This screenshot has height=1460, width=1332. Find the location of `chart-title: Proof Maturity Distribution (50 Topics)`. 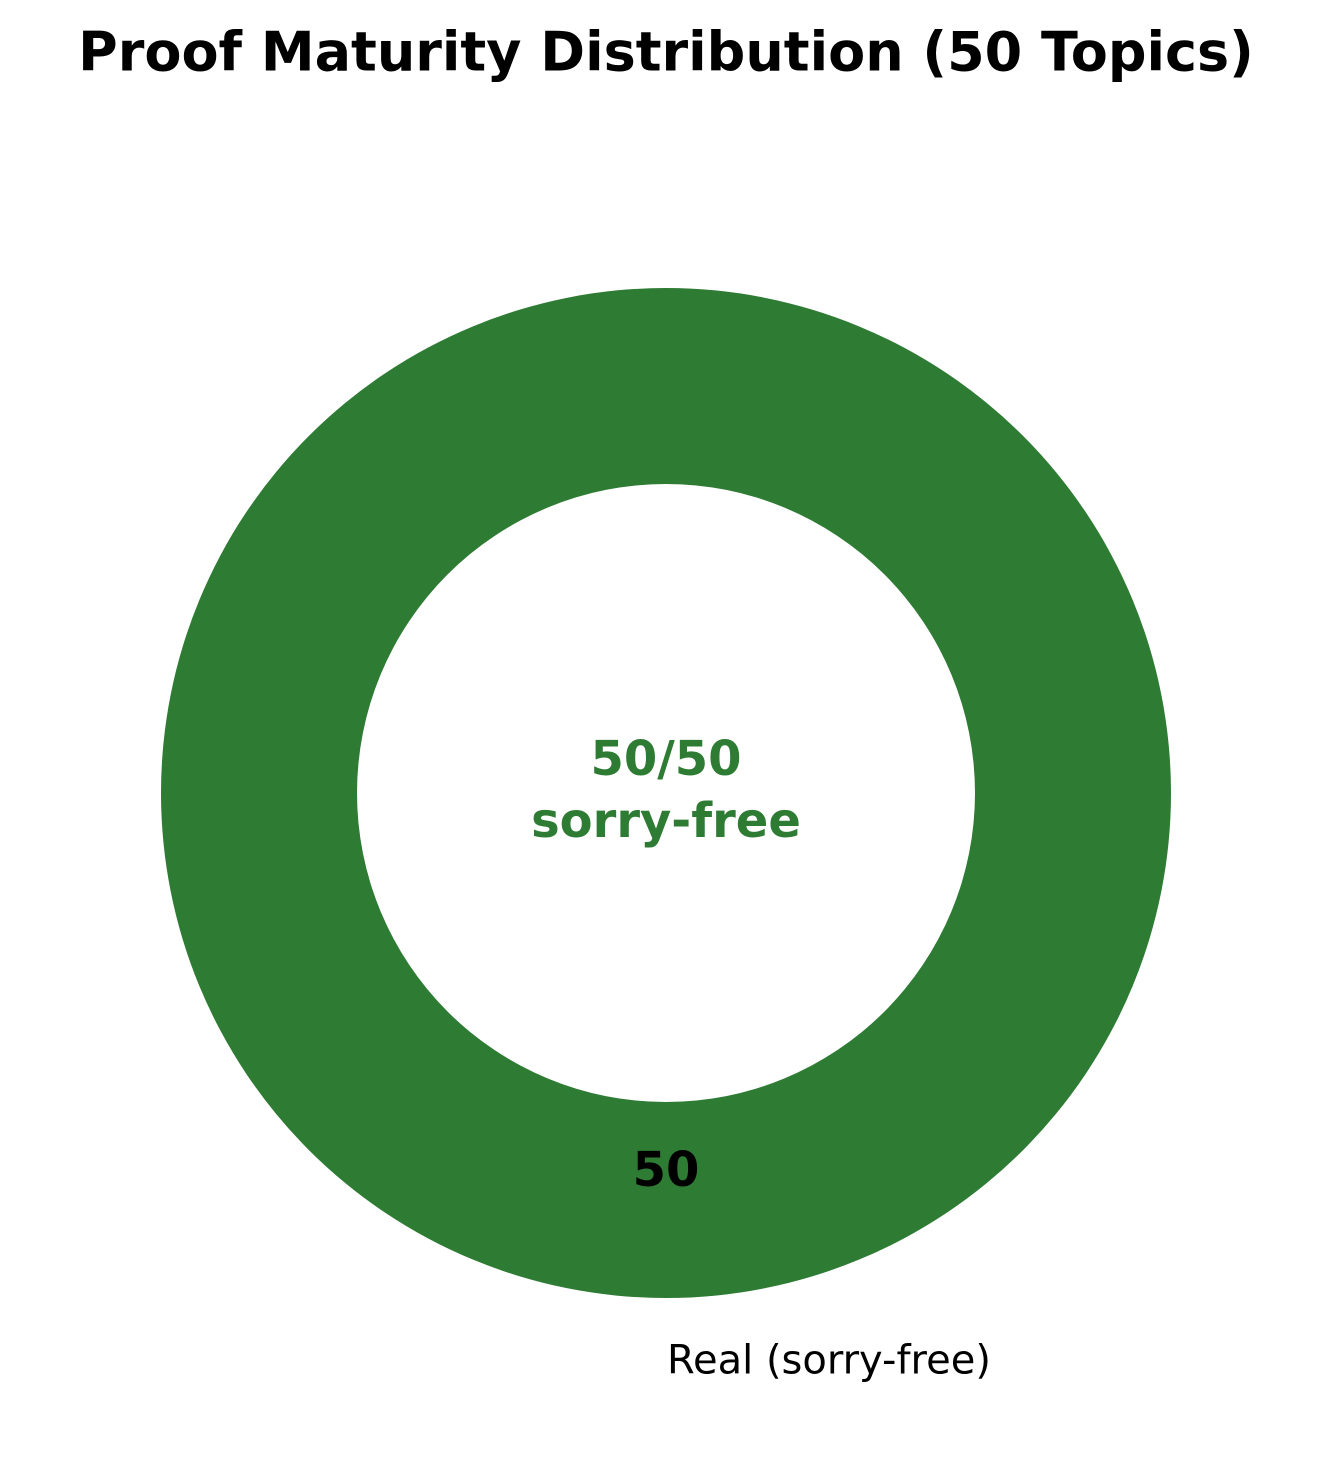

chart-title: Proof Maturity Distribution (50 Topics) is located at coordinates (666, 52).